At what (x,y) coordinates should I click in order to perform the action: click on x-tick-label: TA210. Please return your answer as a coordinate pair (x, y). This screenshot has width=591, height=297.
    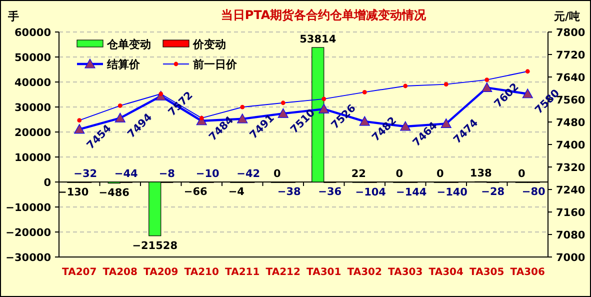
    Looking at the image, I should click on (201, 272).